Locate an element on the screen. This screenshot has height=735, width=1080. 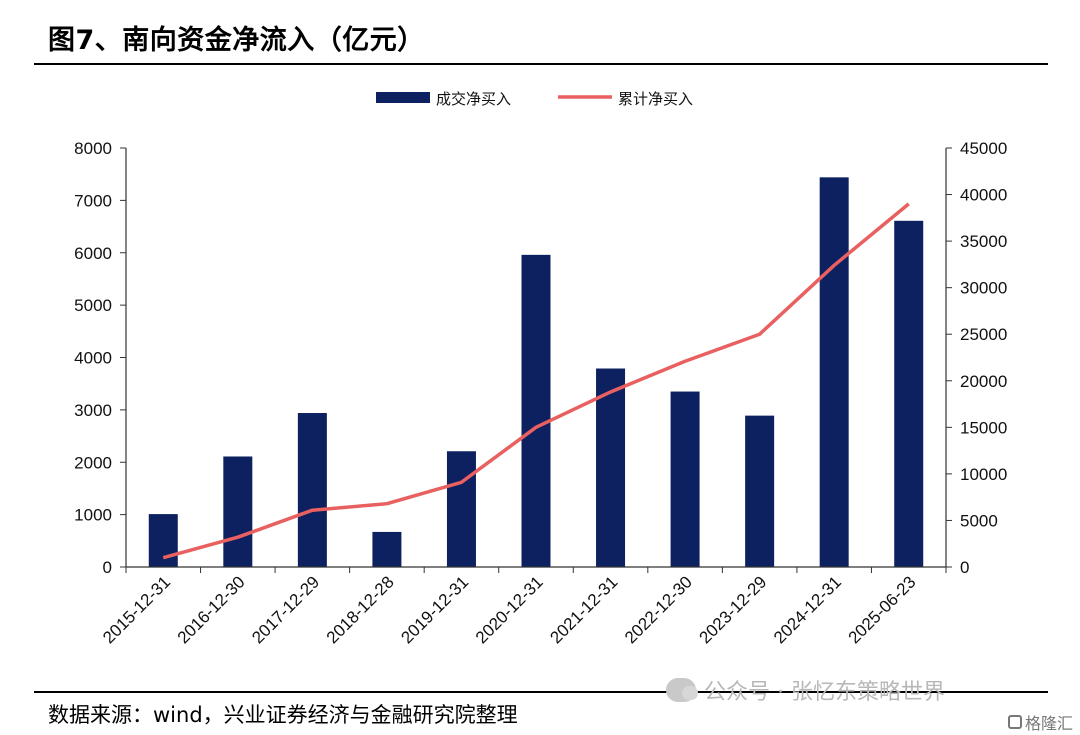
y-right-tick-label: 15000 is located at coordinates (983, 427).